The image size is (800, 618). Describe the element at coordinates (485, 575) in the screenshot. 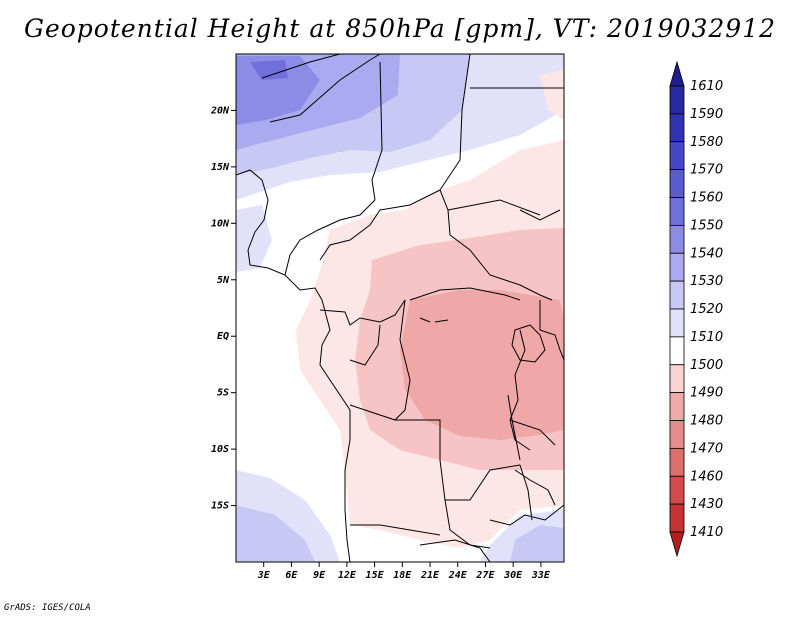

I see `x-tick-label: 27E` at that location.